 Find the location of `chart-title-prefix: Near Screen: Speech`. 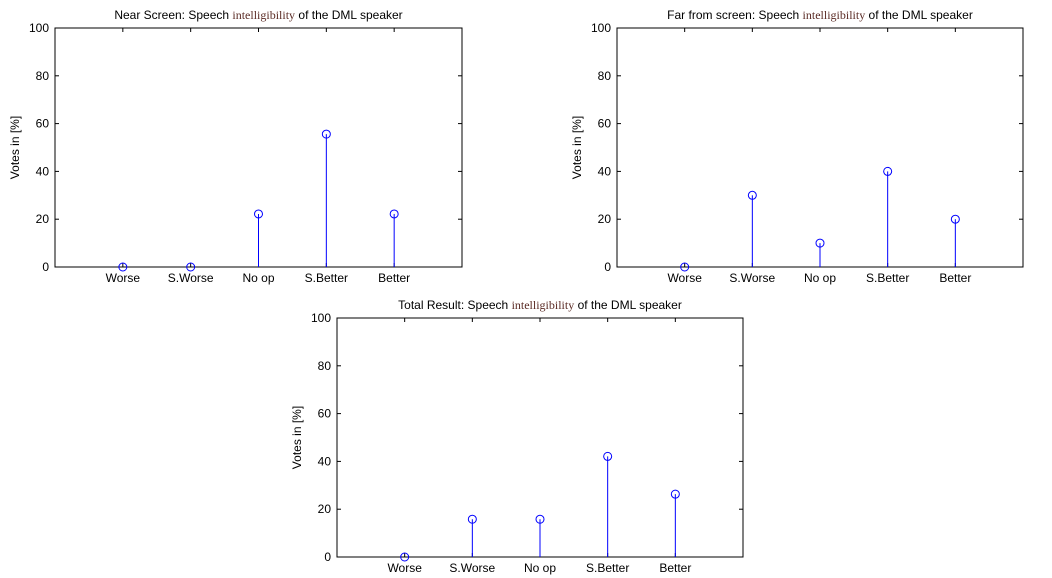

chart-title-prefix: Near Screen: Speech is located at coordinates (173, 15).